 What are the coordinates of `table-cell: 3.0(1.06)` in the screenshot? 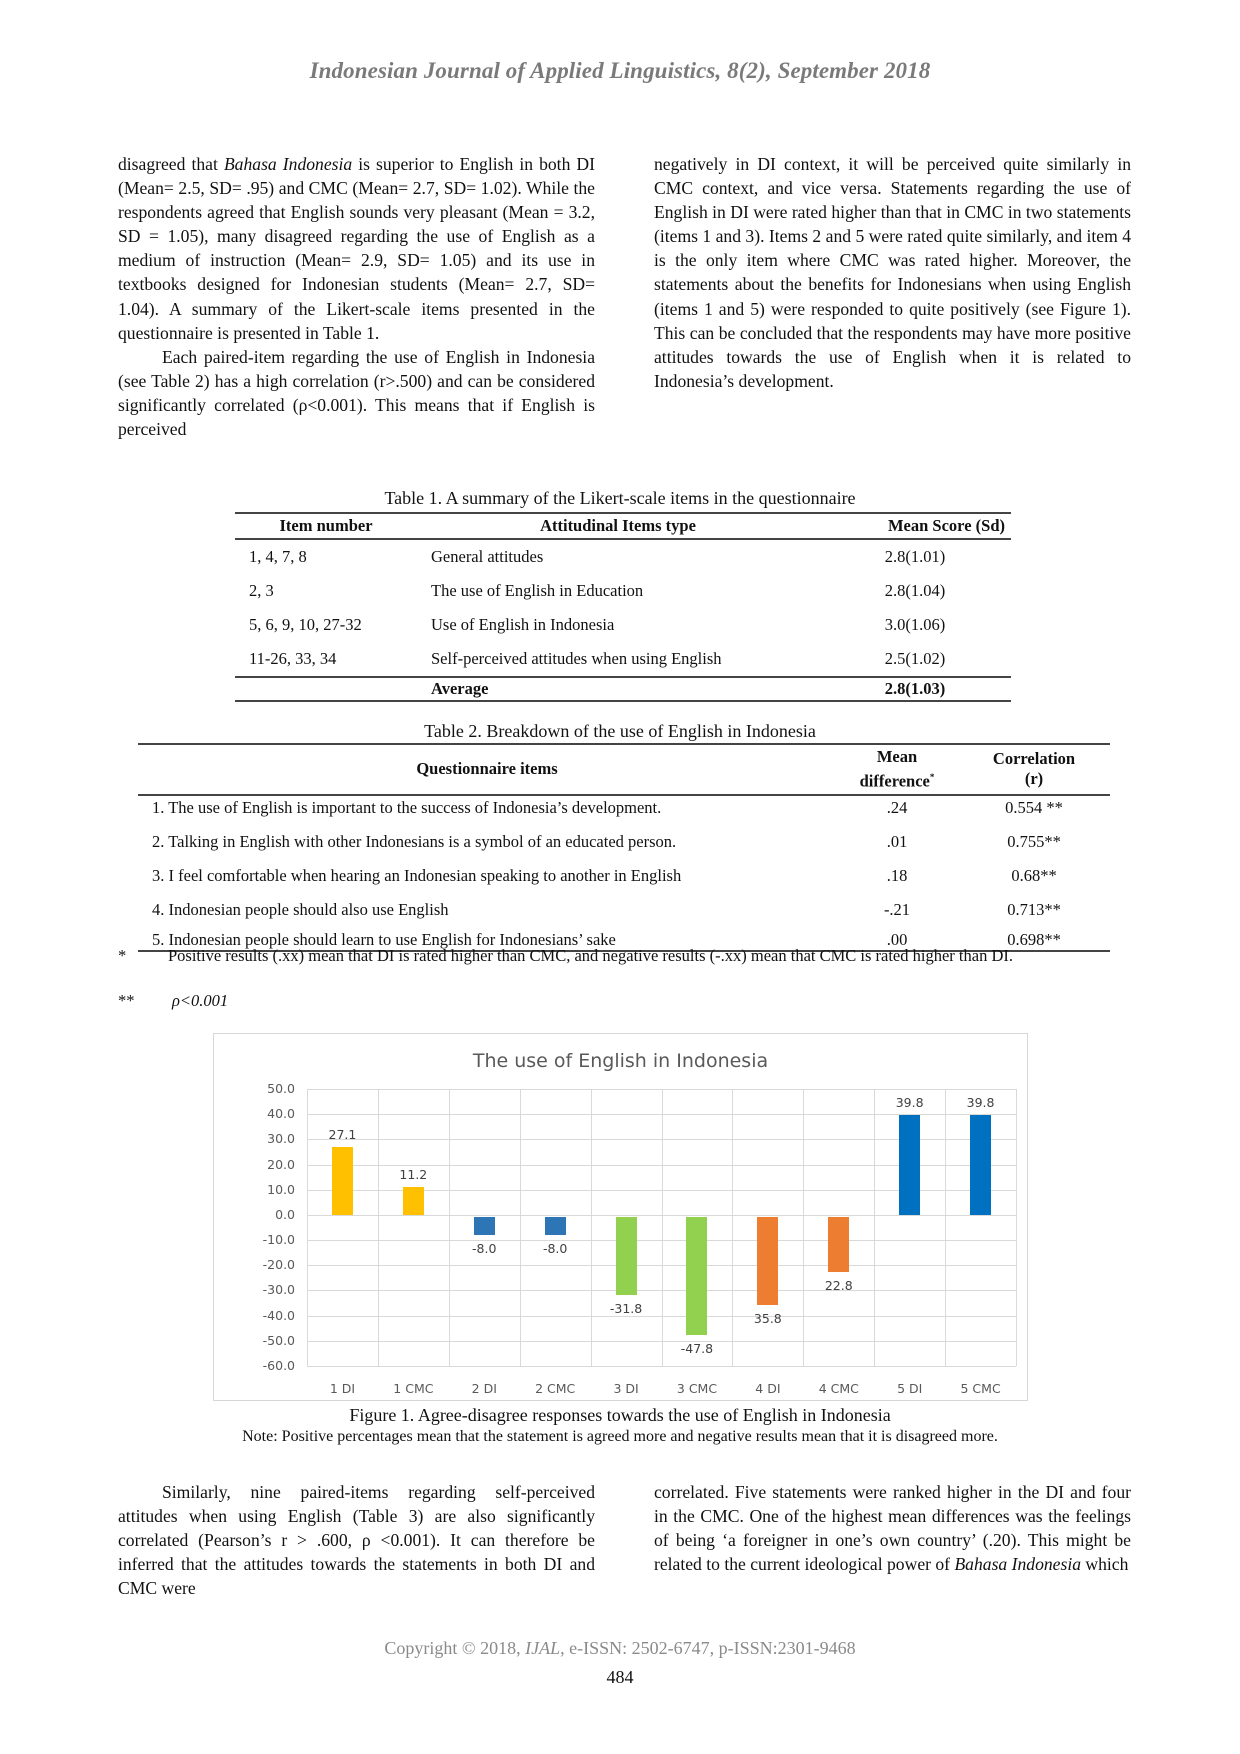 It's located at (915, 624).